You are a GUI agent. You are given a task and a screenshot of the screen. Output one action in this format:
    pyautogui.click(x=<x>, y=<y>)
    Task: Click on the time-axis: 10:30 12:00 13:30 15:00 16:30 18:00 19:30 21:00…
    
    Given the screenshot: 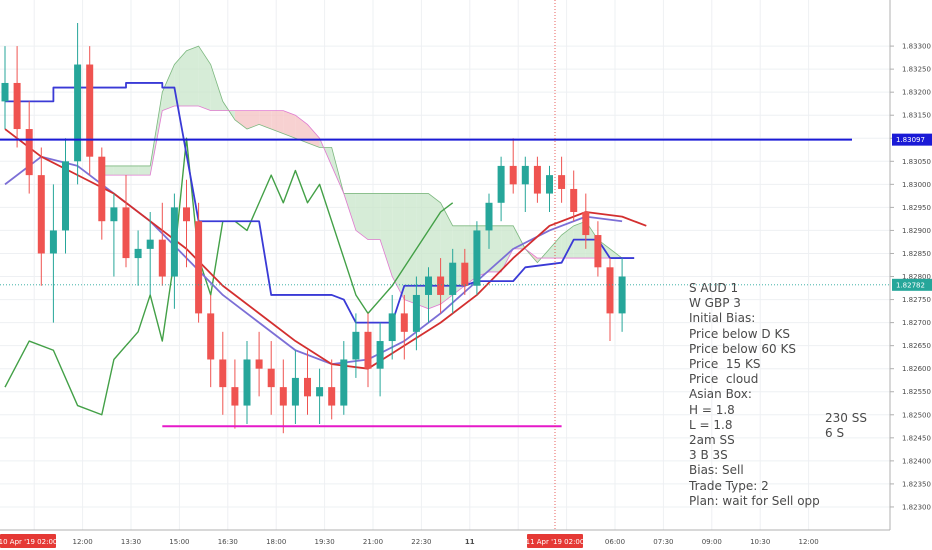 What is the action you would take?
    pyautogui.click(x=466, y=539)
    